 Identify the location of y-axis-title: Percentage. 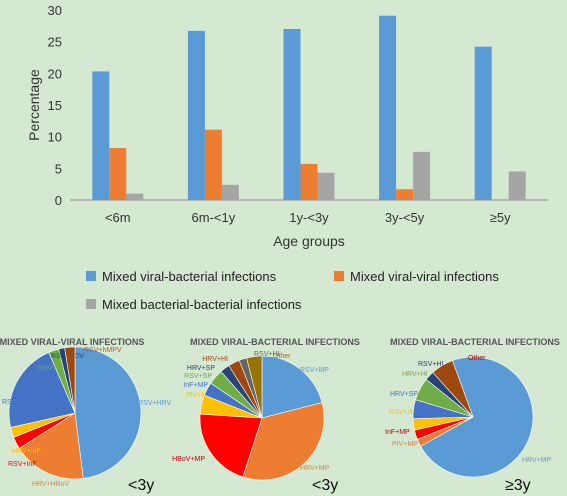
(34, 105).